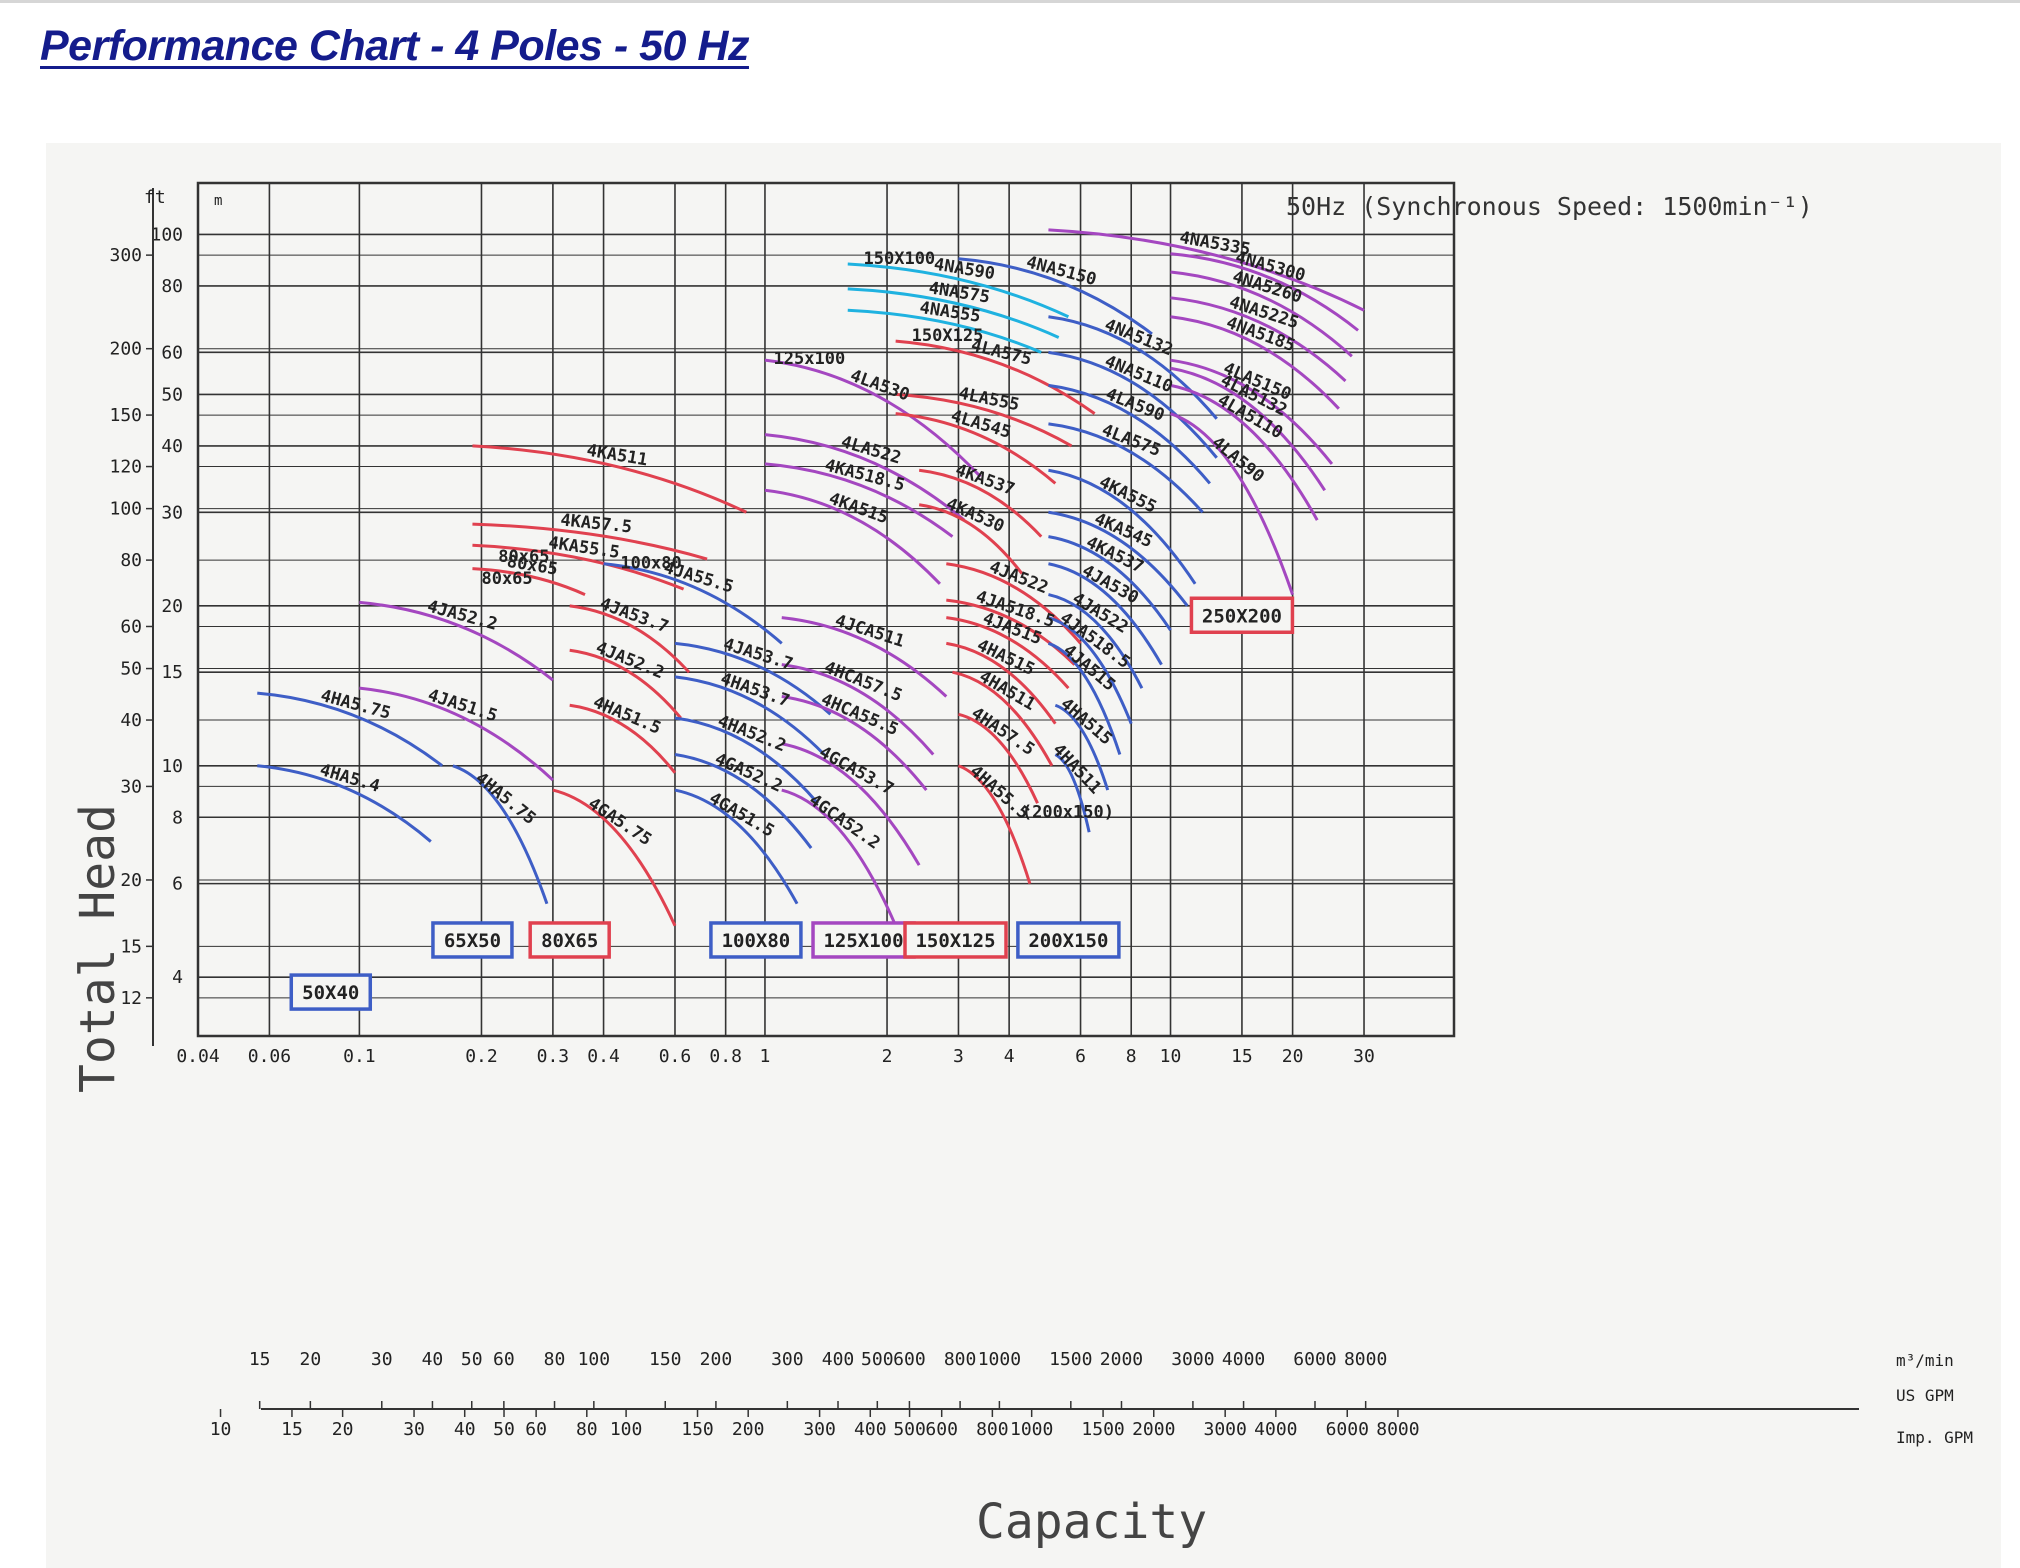 Image resolution: width=2020 pixels, height=1568 pixels. What do you see at coordinates (1192, 1359) in the screenshot?
I see `us-gpm-label: 3000` at bounding box center [1192, 1359].